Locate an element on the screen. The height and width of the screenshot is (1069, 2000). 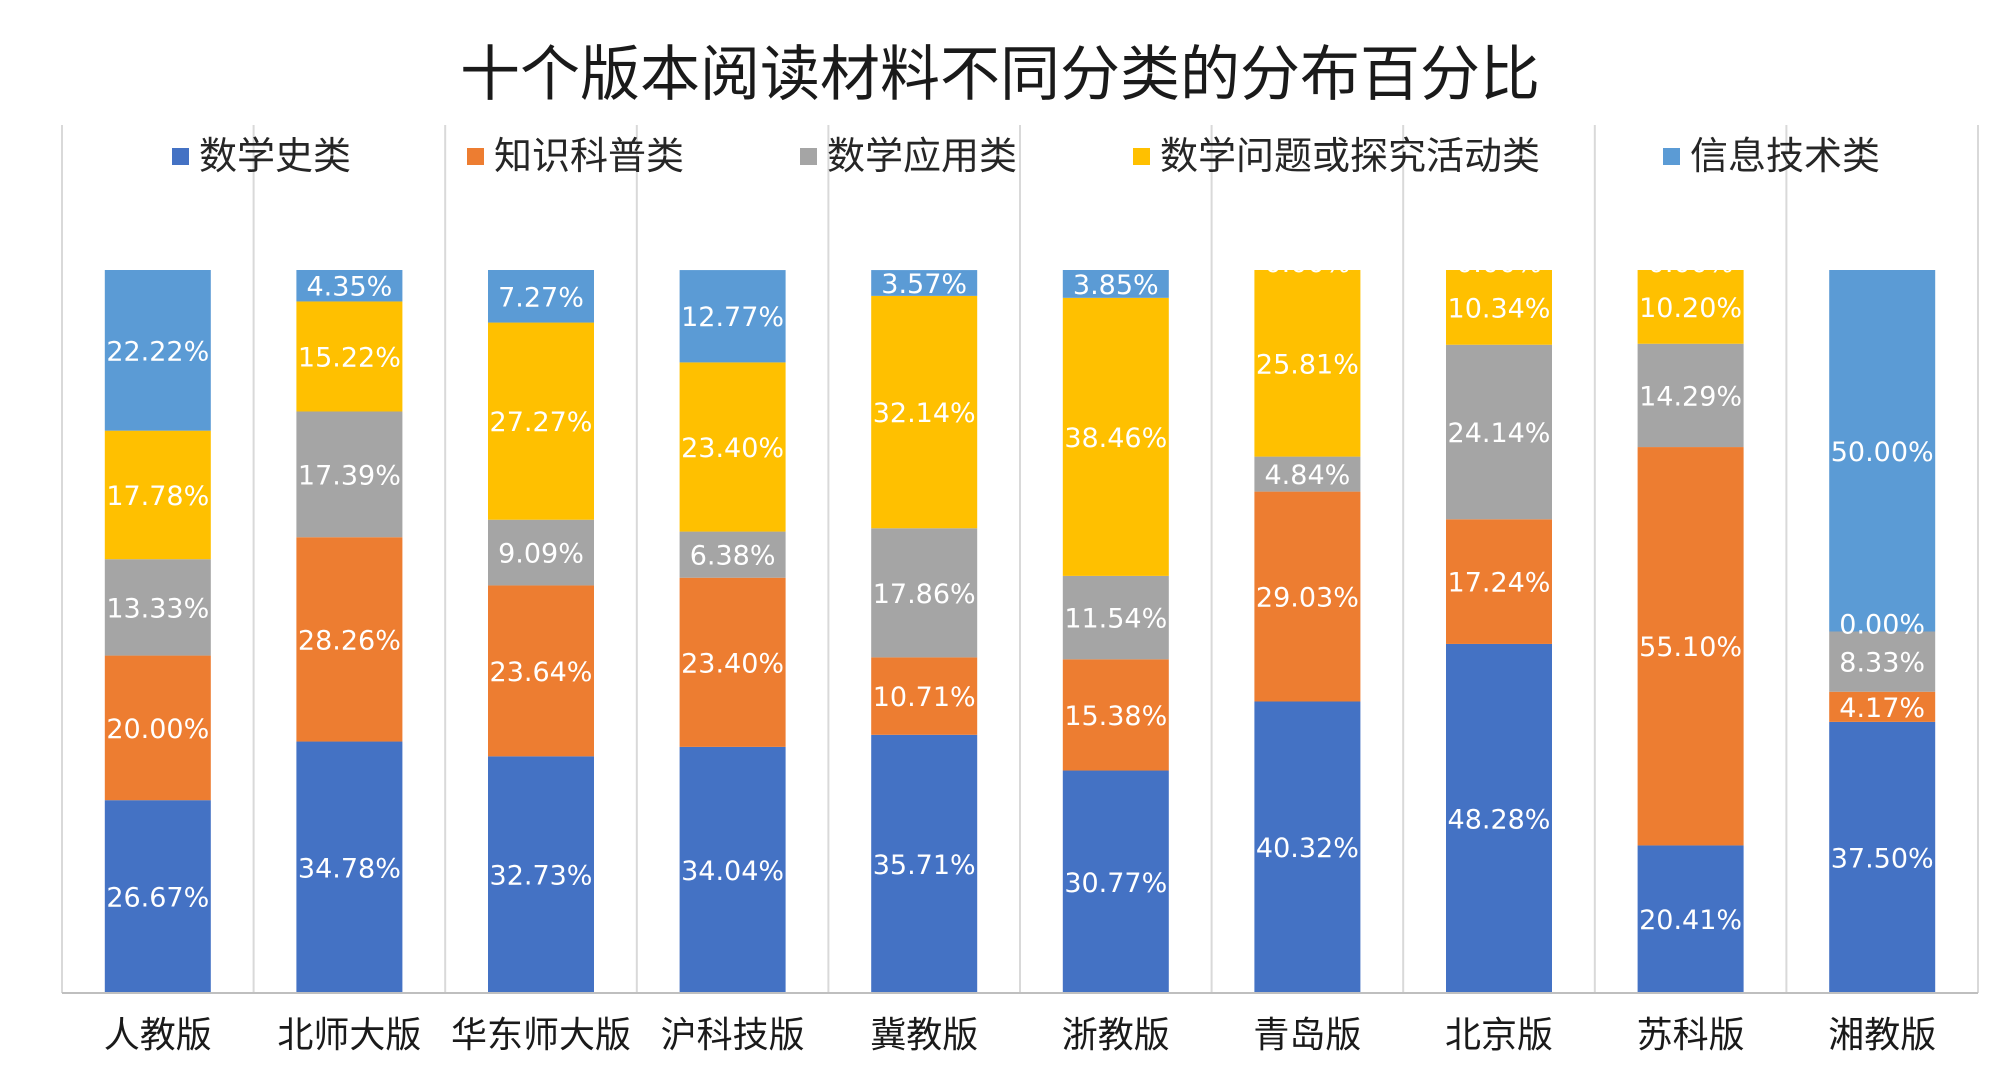
data-label: 7.27% is located at coordinates (541, 297).